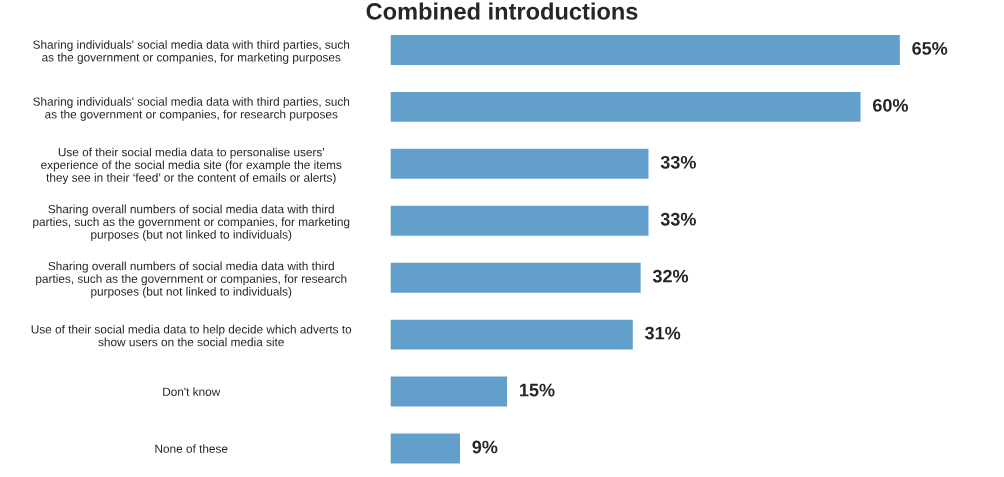  What do you see at coordinates (930, 48) in the screenshot?
I see `data-label: 65%` at bounding box center [930, 48].